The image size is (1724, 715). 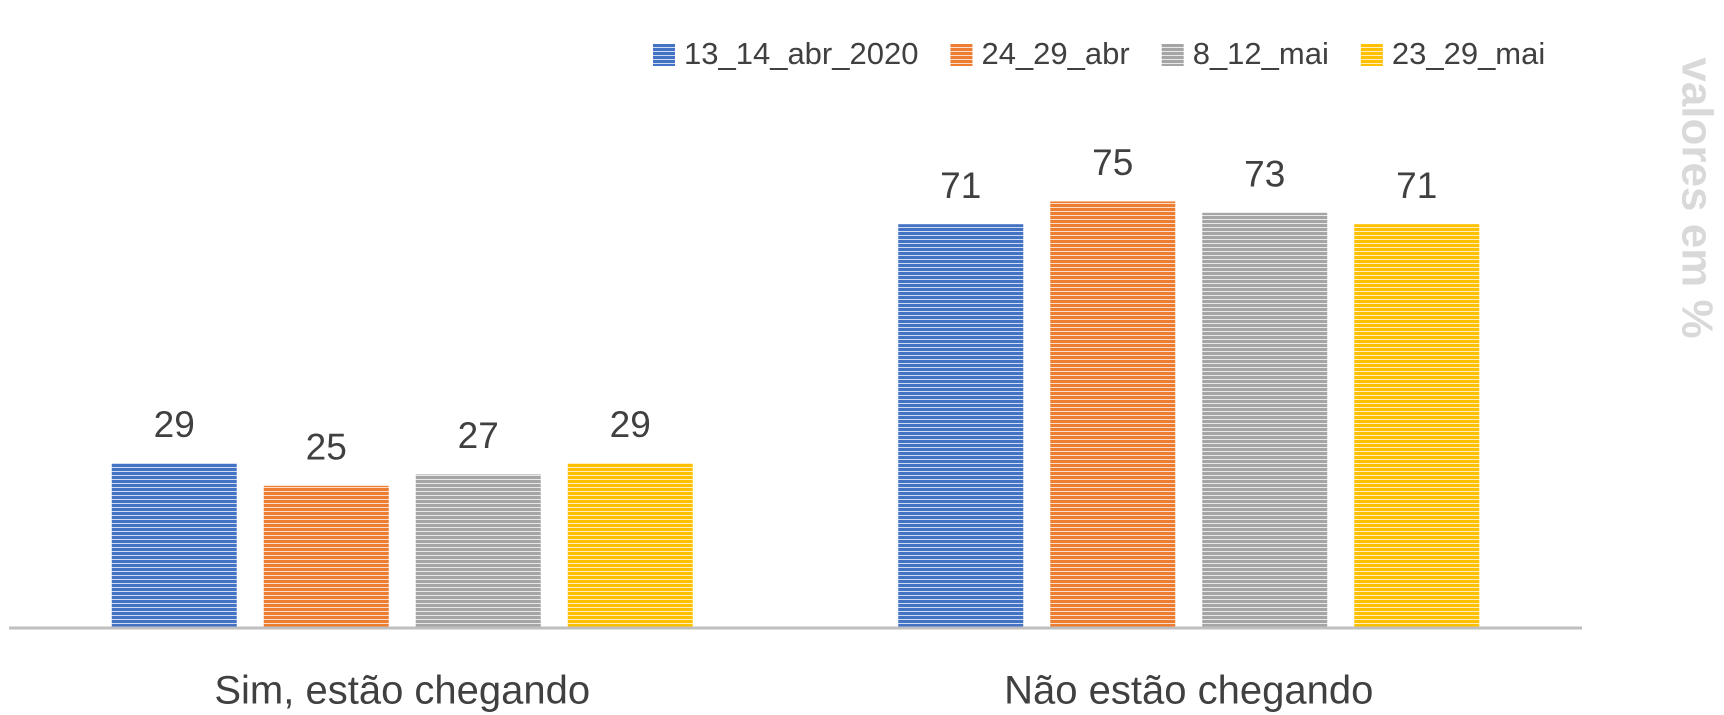 What do you see at coordinates (1696, 197) in the screenshot?
I see `y-axis-label: valores em %` at bounding box center [1696, 197].